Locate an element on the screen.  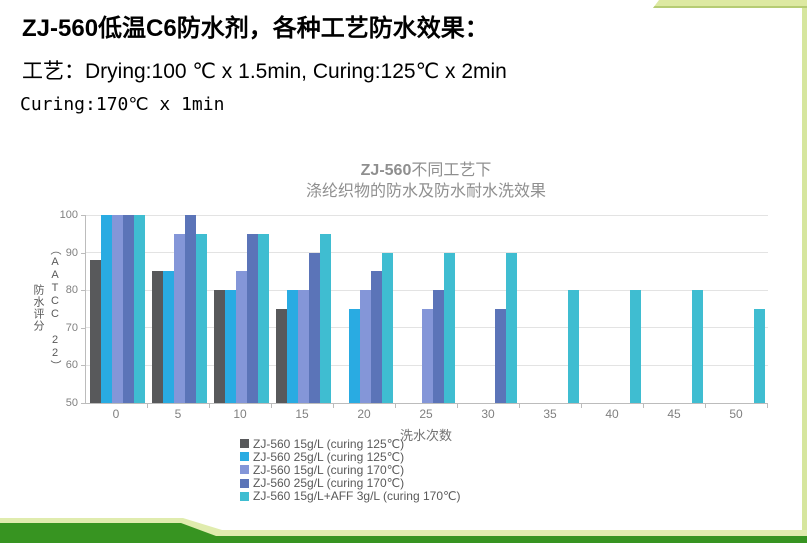
xtick-label-45: 45 is located at coordinates (674, 414).